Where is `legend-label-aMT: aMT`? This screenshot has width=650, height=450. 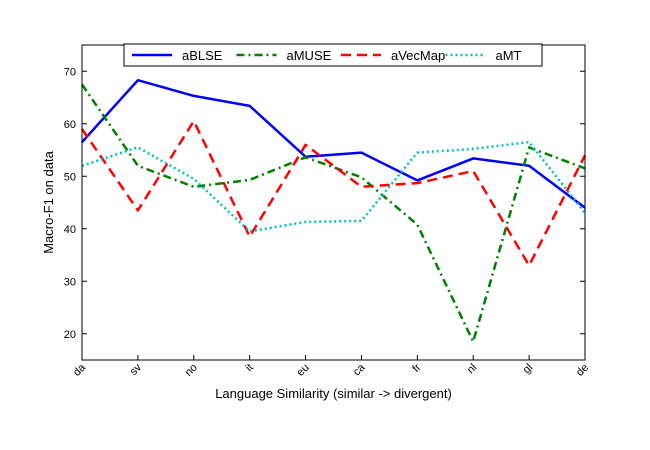 legend-label-aMT: aMT is located at coordinates (509, 55).